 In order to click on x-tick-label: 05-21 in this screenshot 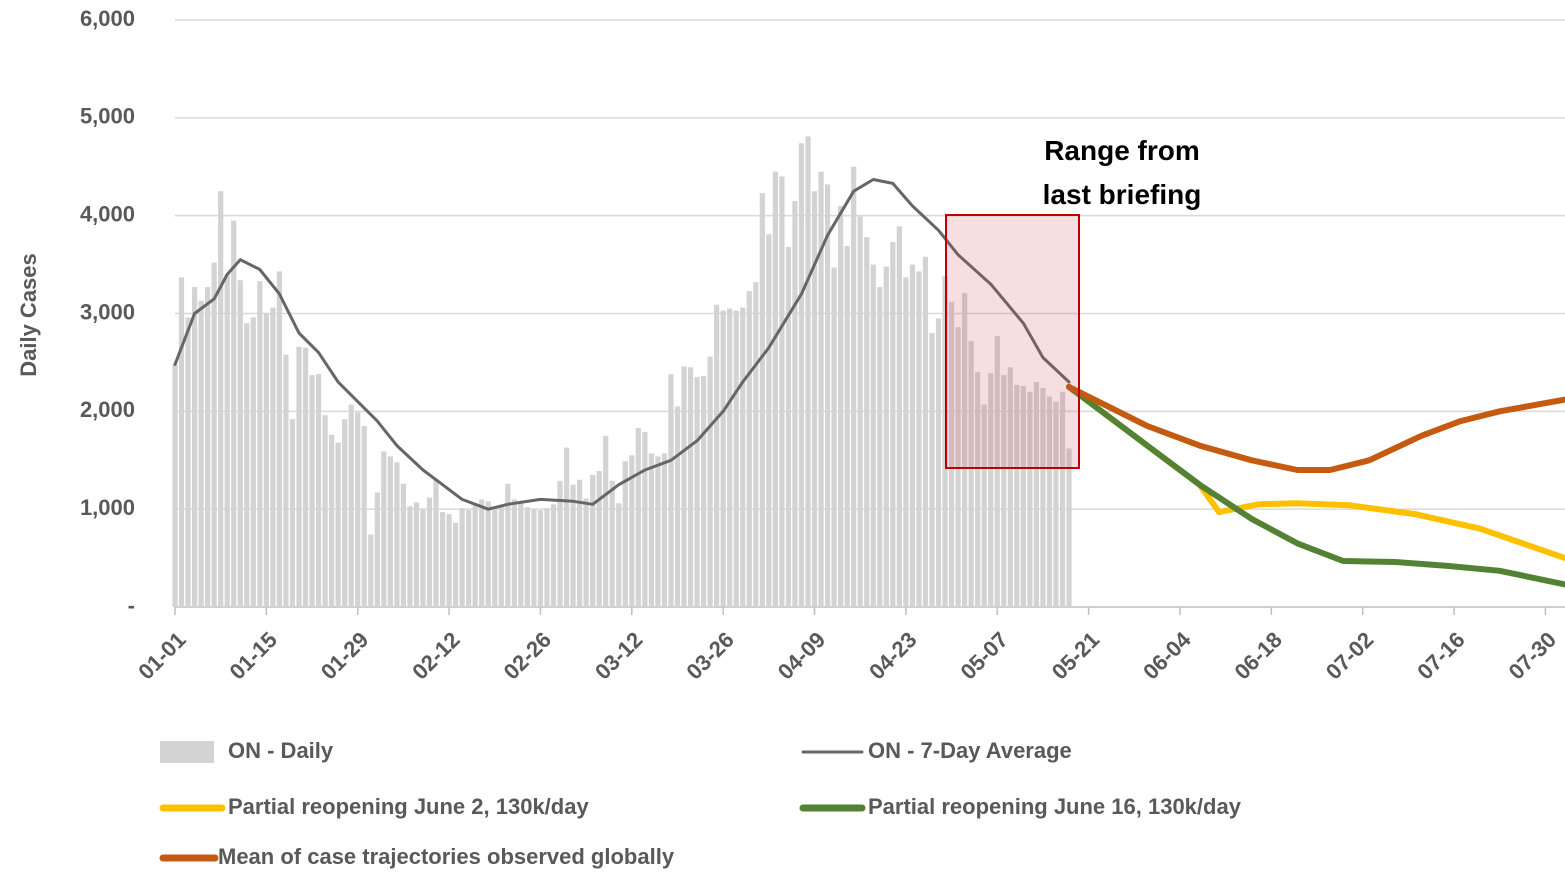, I will do `click(1075, 655)`.